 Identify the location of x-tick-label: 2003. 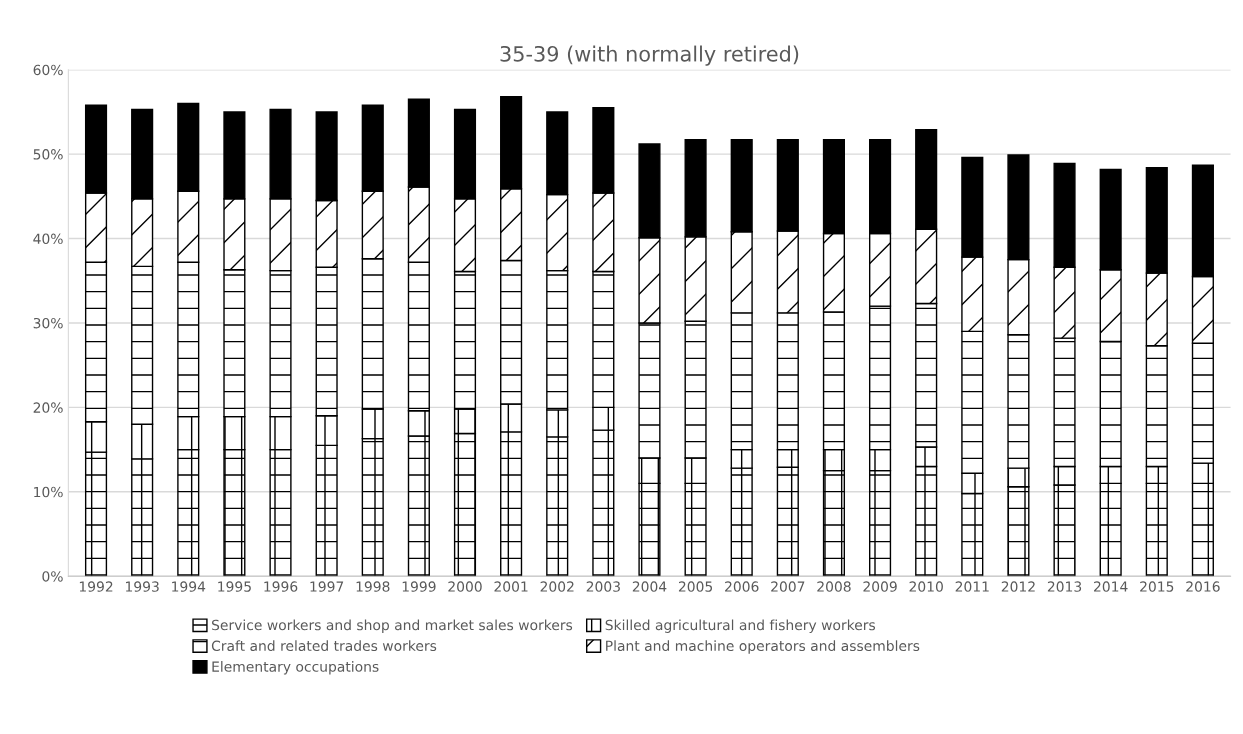
(603, 586).